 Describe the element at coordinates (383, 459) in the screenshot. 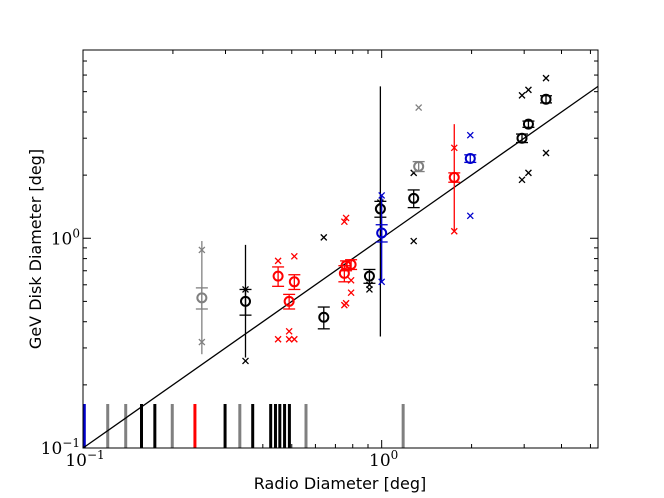

I see `x-tick-label: 10⁰` at that location.